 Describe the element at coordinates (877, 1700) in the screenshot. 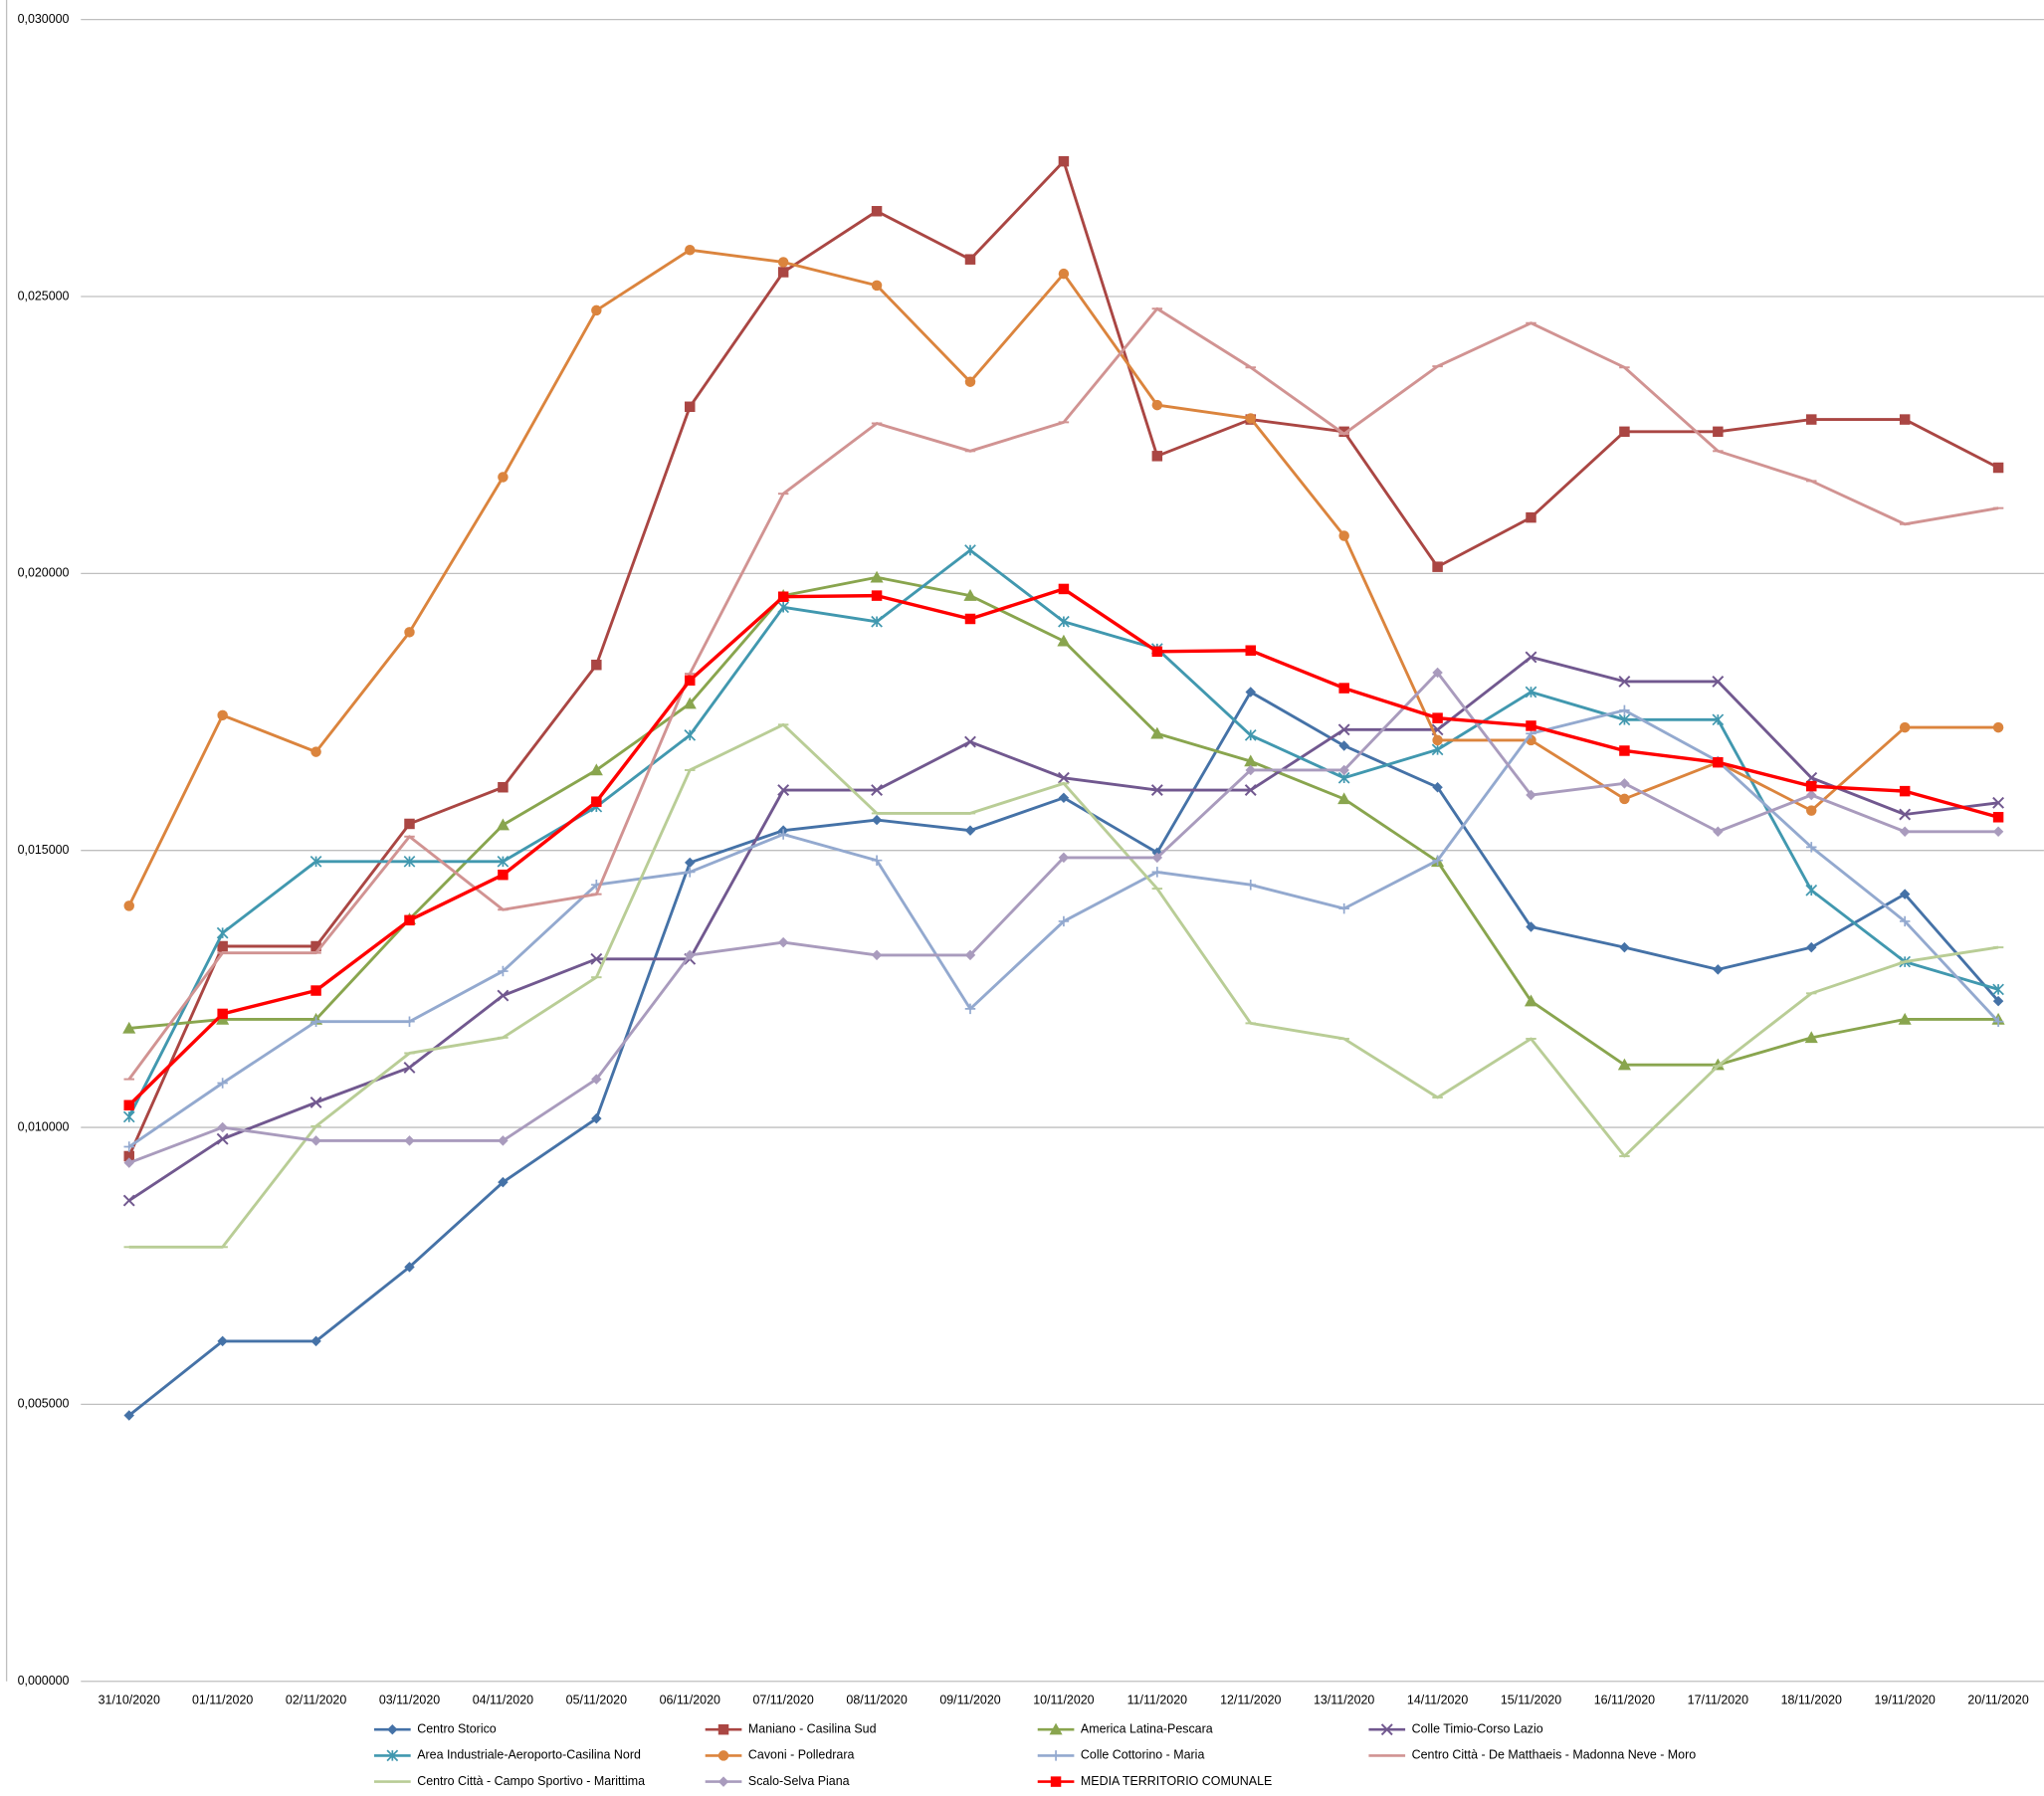

I see `x-tick-label: 08/11/2020` at that location.